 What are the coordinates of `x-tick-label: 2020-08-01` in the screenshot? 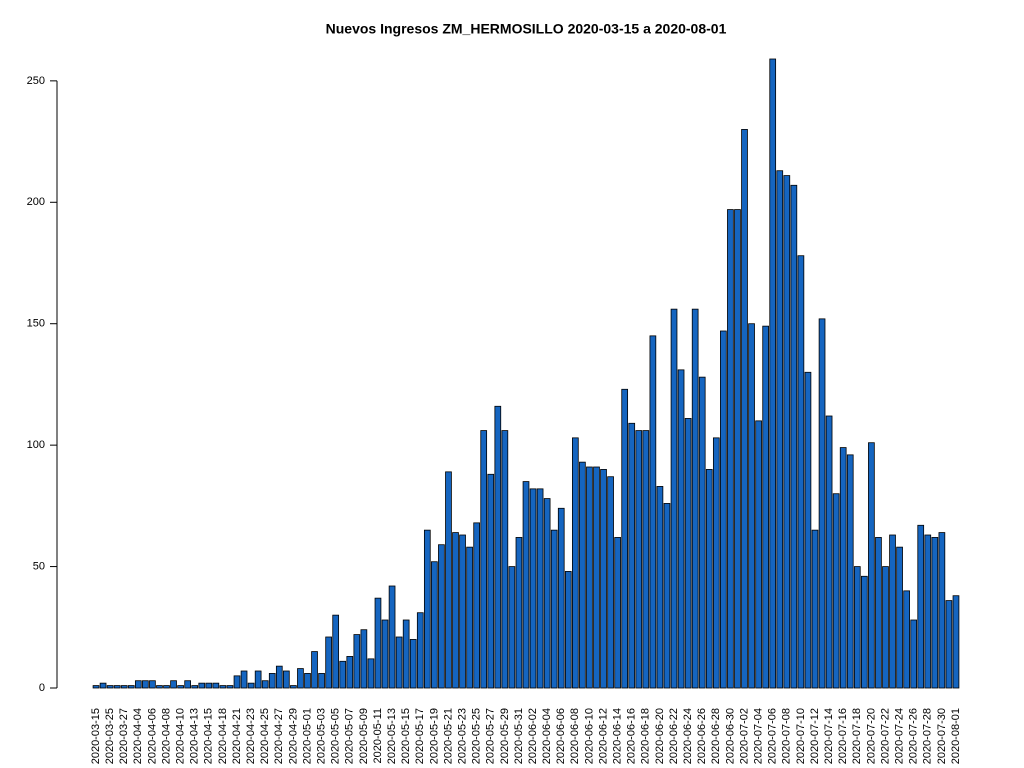 It's located at (956, 736).